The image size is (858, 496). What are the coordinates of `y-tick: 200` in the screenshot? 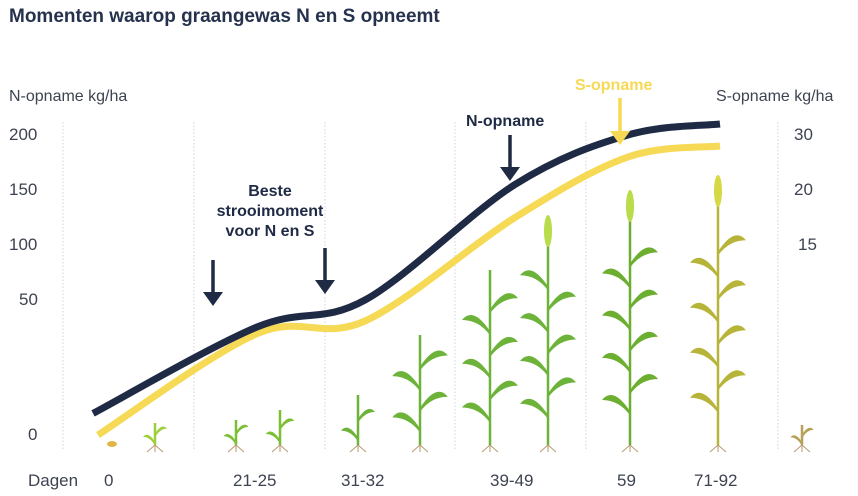 It's located at (23, 134).